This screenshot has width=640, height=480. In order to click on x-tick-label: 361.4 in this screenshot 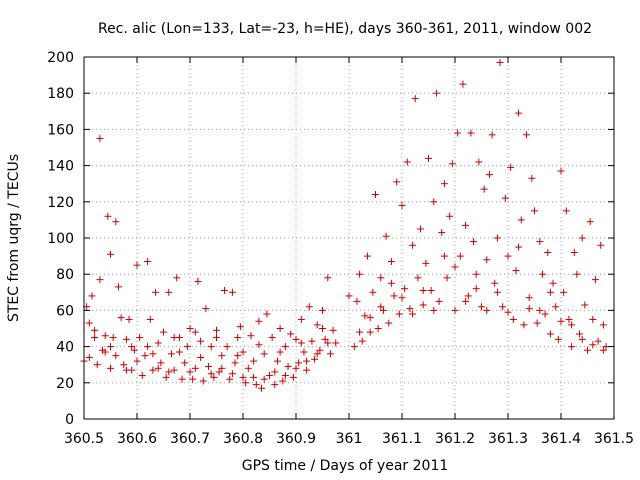, I will do `click(561, 439)`.